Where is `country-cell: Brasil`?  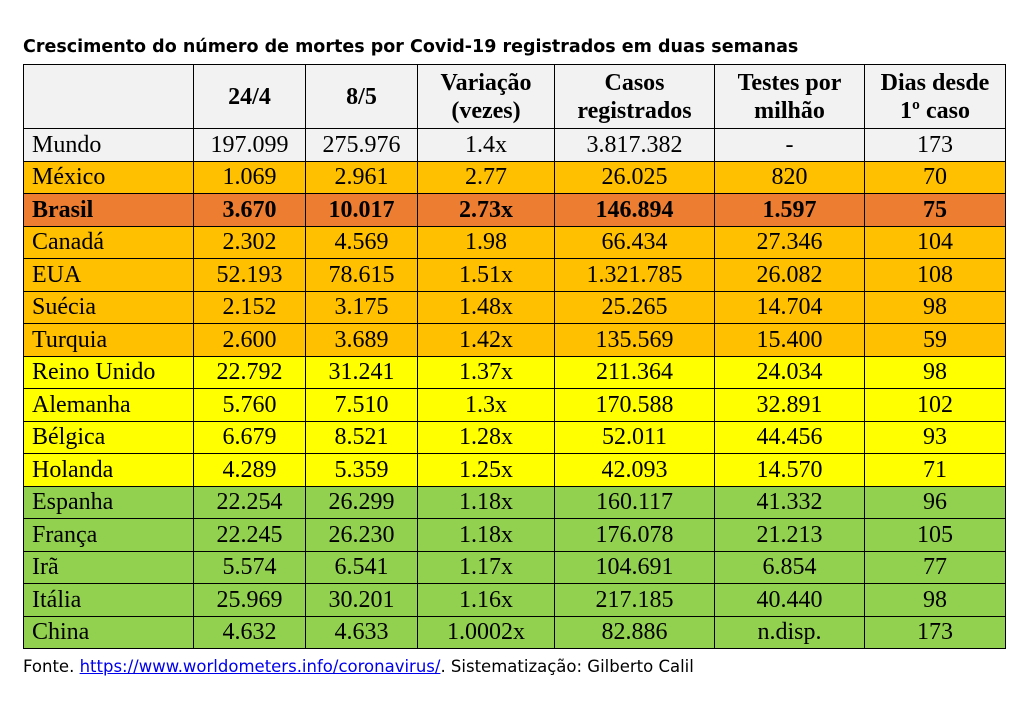 country-cell: Brasil is located at coordinates (108, 210).